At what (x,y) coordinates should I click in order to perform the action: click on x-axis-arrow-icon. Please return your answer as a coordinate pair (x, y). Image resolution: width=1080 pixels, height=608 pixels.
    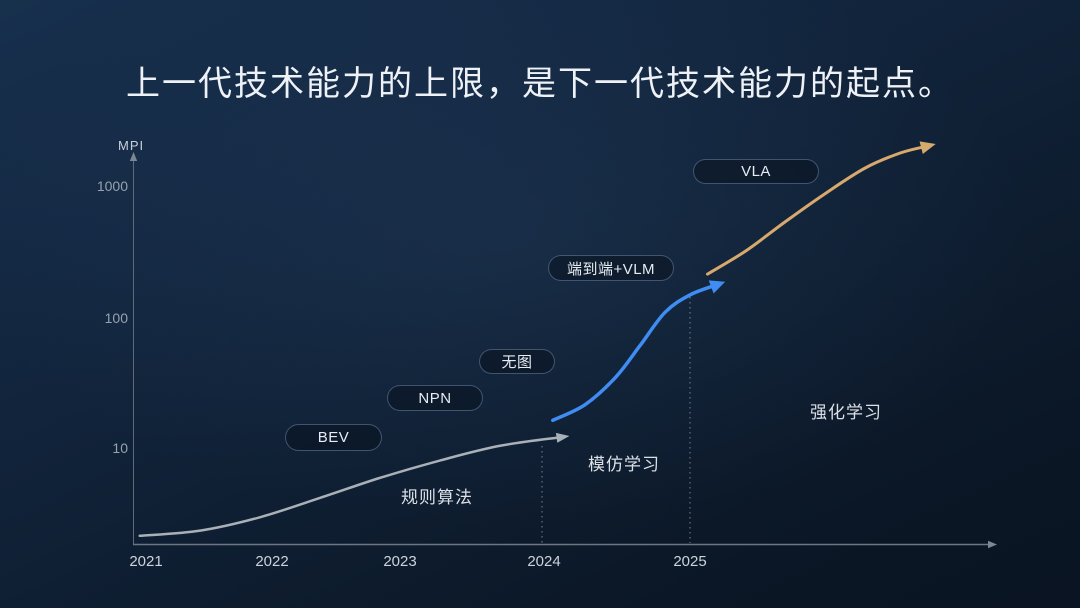
    Looking at the image, I should click on (992, 544).